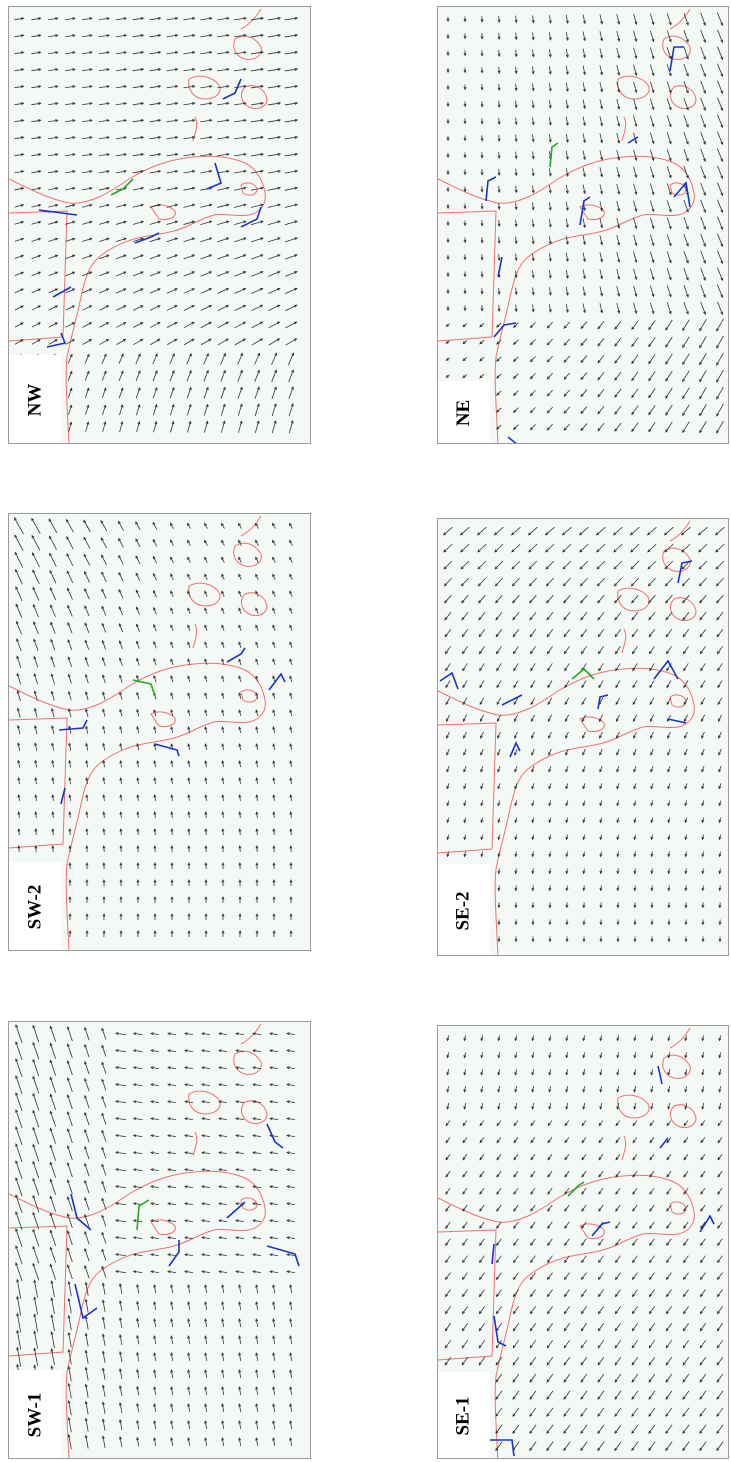 Image resolution: width=731 pixels, height=1462 pixels. I want to click on coastline-island3, so click(254, 97).